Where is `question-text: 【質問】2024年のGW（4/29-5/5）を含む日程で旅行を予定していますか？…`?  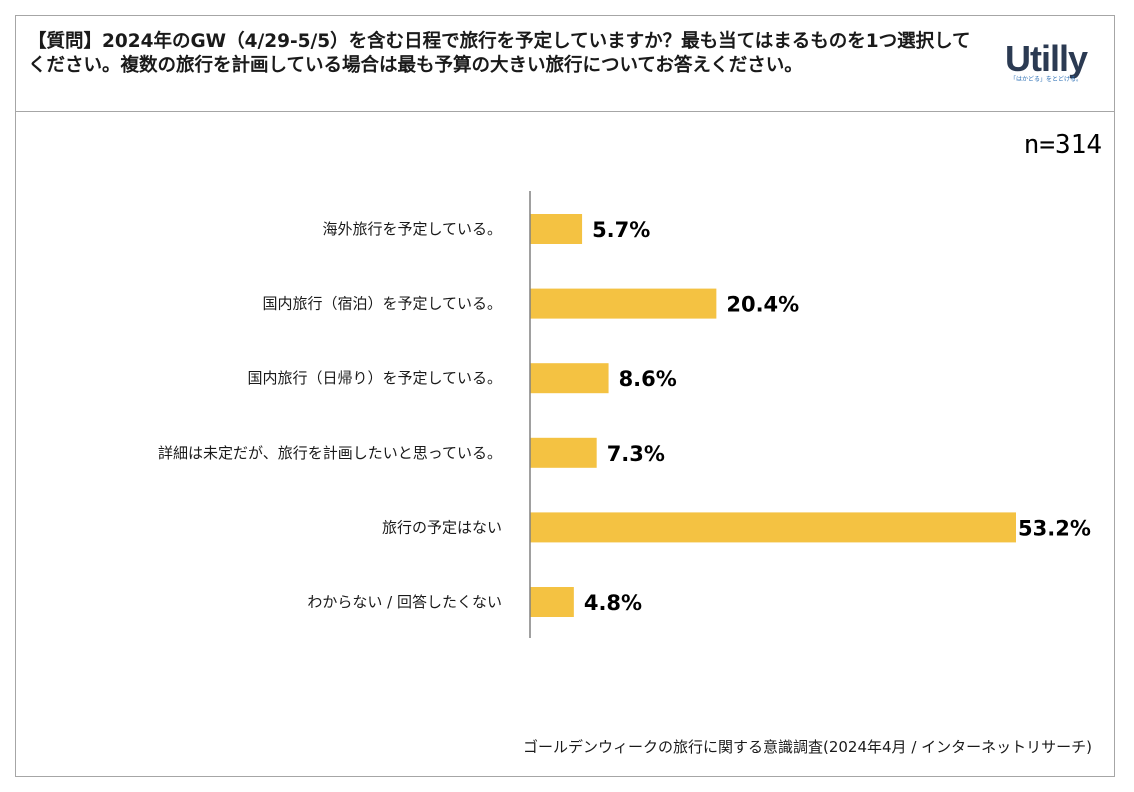 question-text: 【質問】2024年のGW（4/29-5/5）を含む日程で旅行を予定していますか？… is located at coordinates (499, 53).